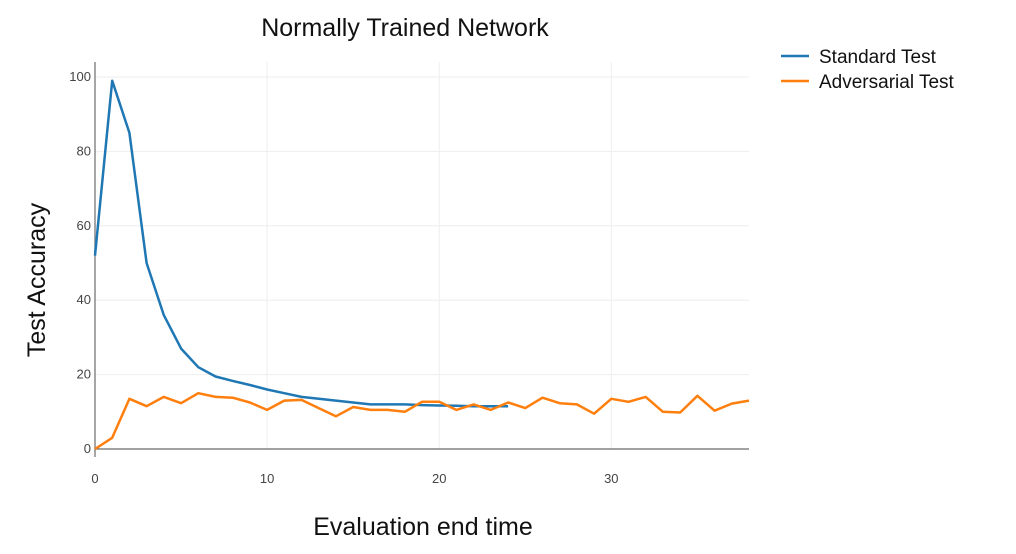 The width and height of the screenshot is (1016, 554). Describe the element at coordinates (84, 299) in the screenshot. I see `y-tick-label: 40` at that location.